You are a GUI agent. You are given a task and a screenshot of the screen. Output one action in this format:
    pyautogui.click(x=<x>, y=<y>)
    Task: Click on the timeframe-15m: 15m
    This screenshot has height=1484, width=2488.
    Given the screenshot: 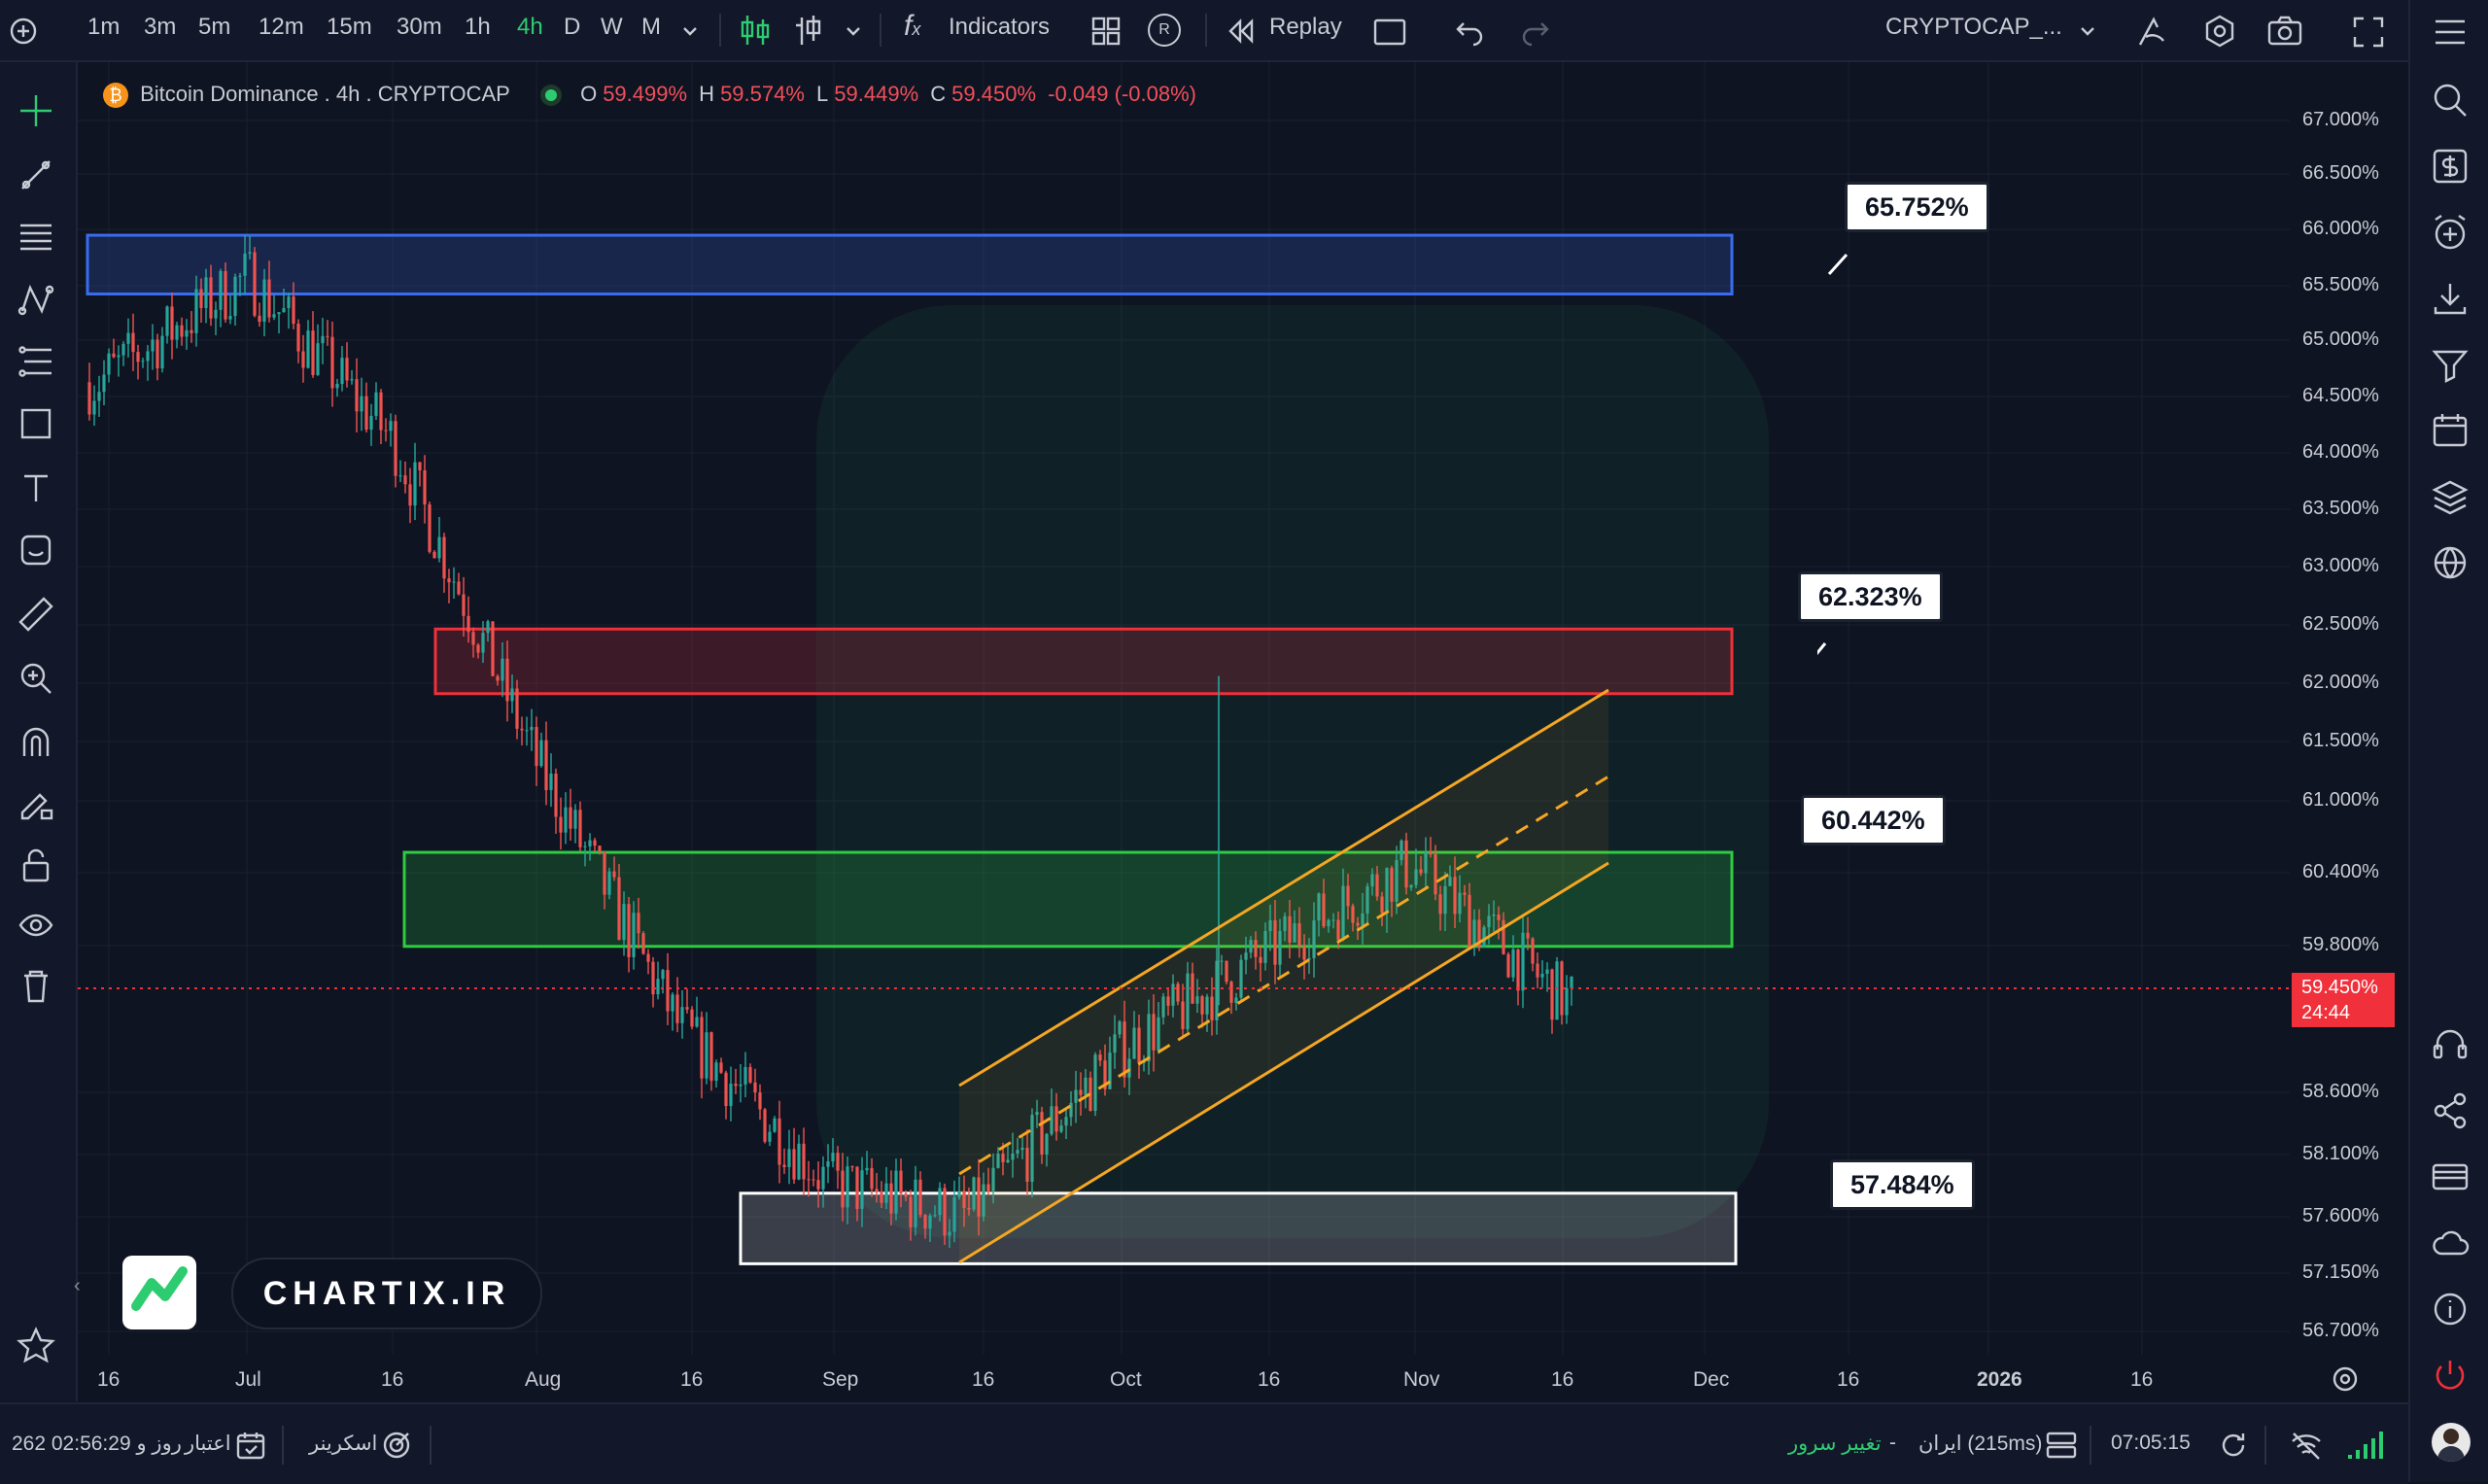 What is the action you would take?
    pyautogui.click(x=349, y=27)
    